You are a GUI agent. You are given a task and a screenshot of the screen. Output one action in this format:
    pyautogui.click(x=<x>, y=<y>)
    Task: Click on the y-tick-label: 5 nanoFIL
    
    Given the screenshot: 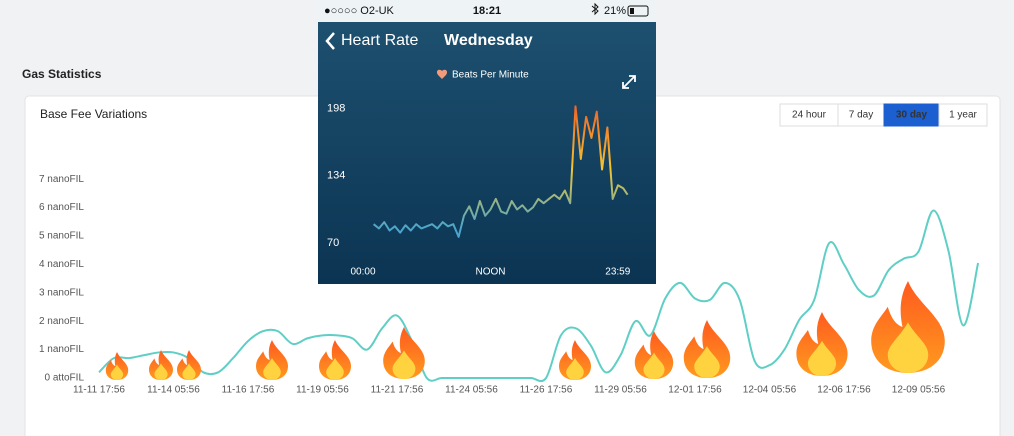 What is the action you would take?
    pyautogui.click(x=61, y=236)
    